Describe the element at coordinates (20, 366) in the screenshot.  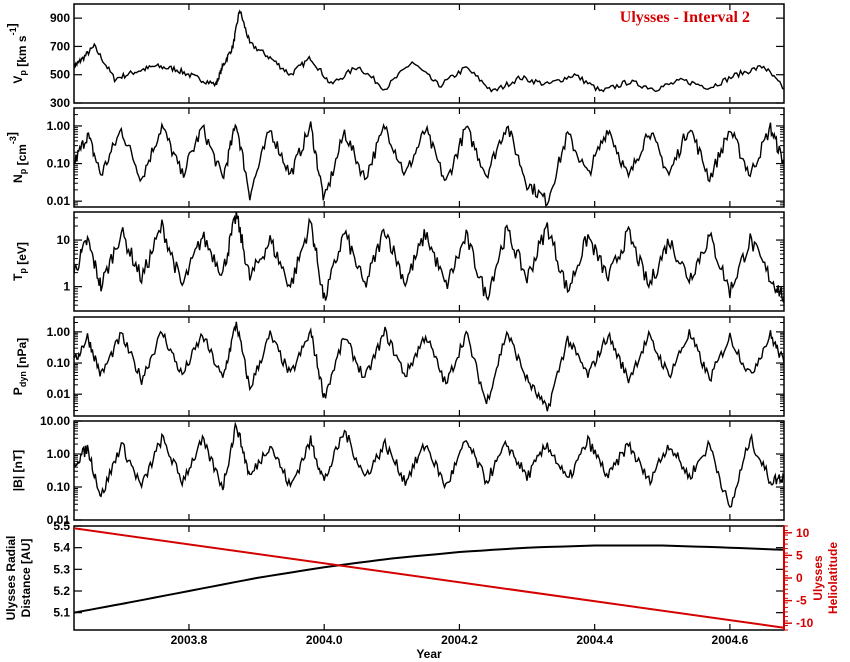
I see `y-axis-label: Pdyn [nPa]` at that location.